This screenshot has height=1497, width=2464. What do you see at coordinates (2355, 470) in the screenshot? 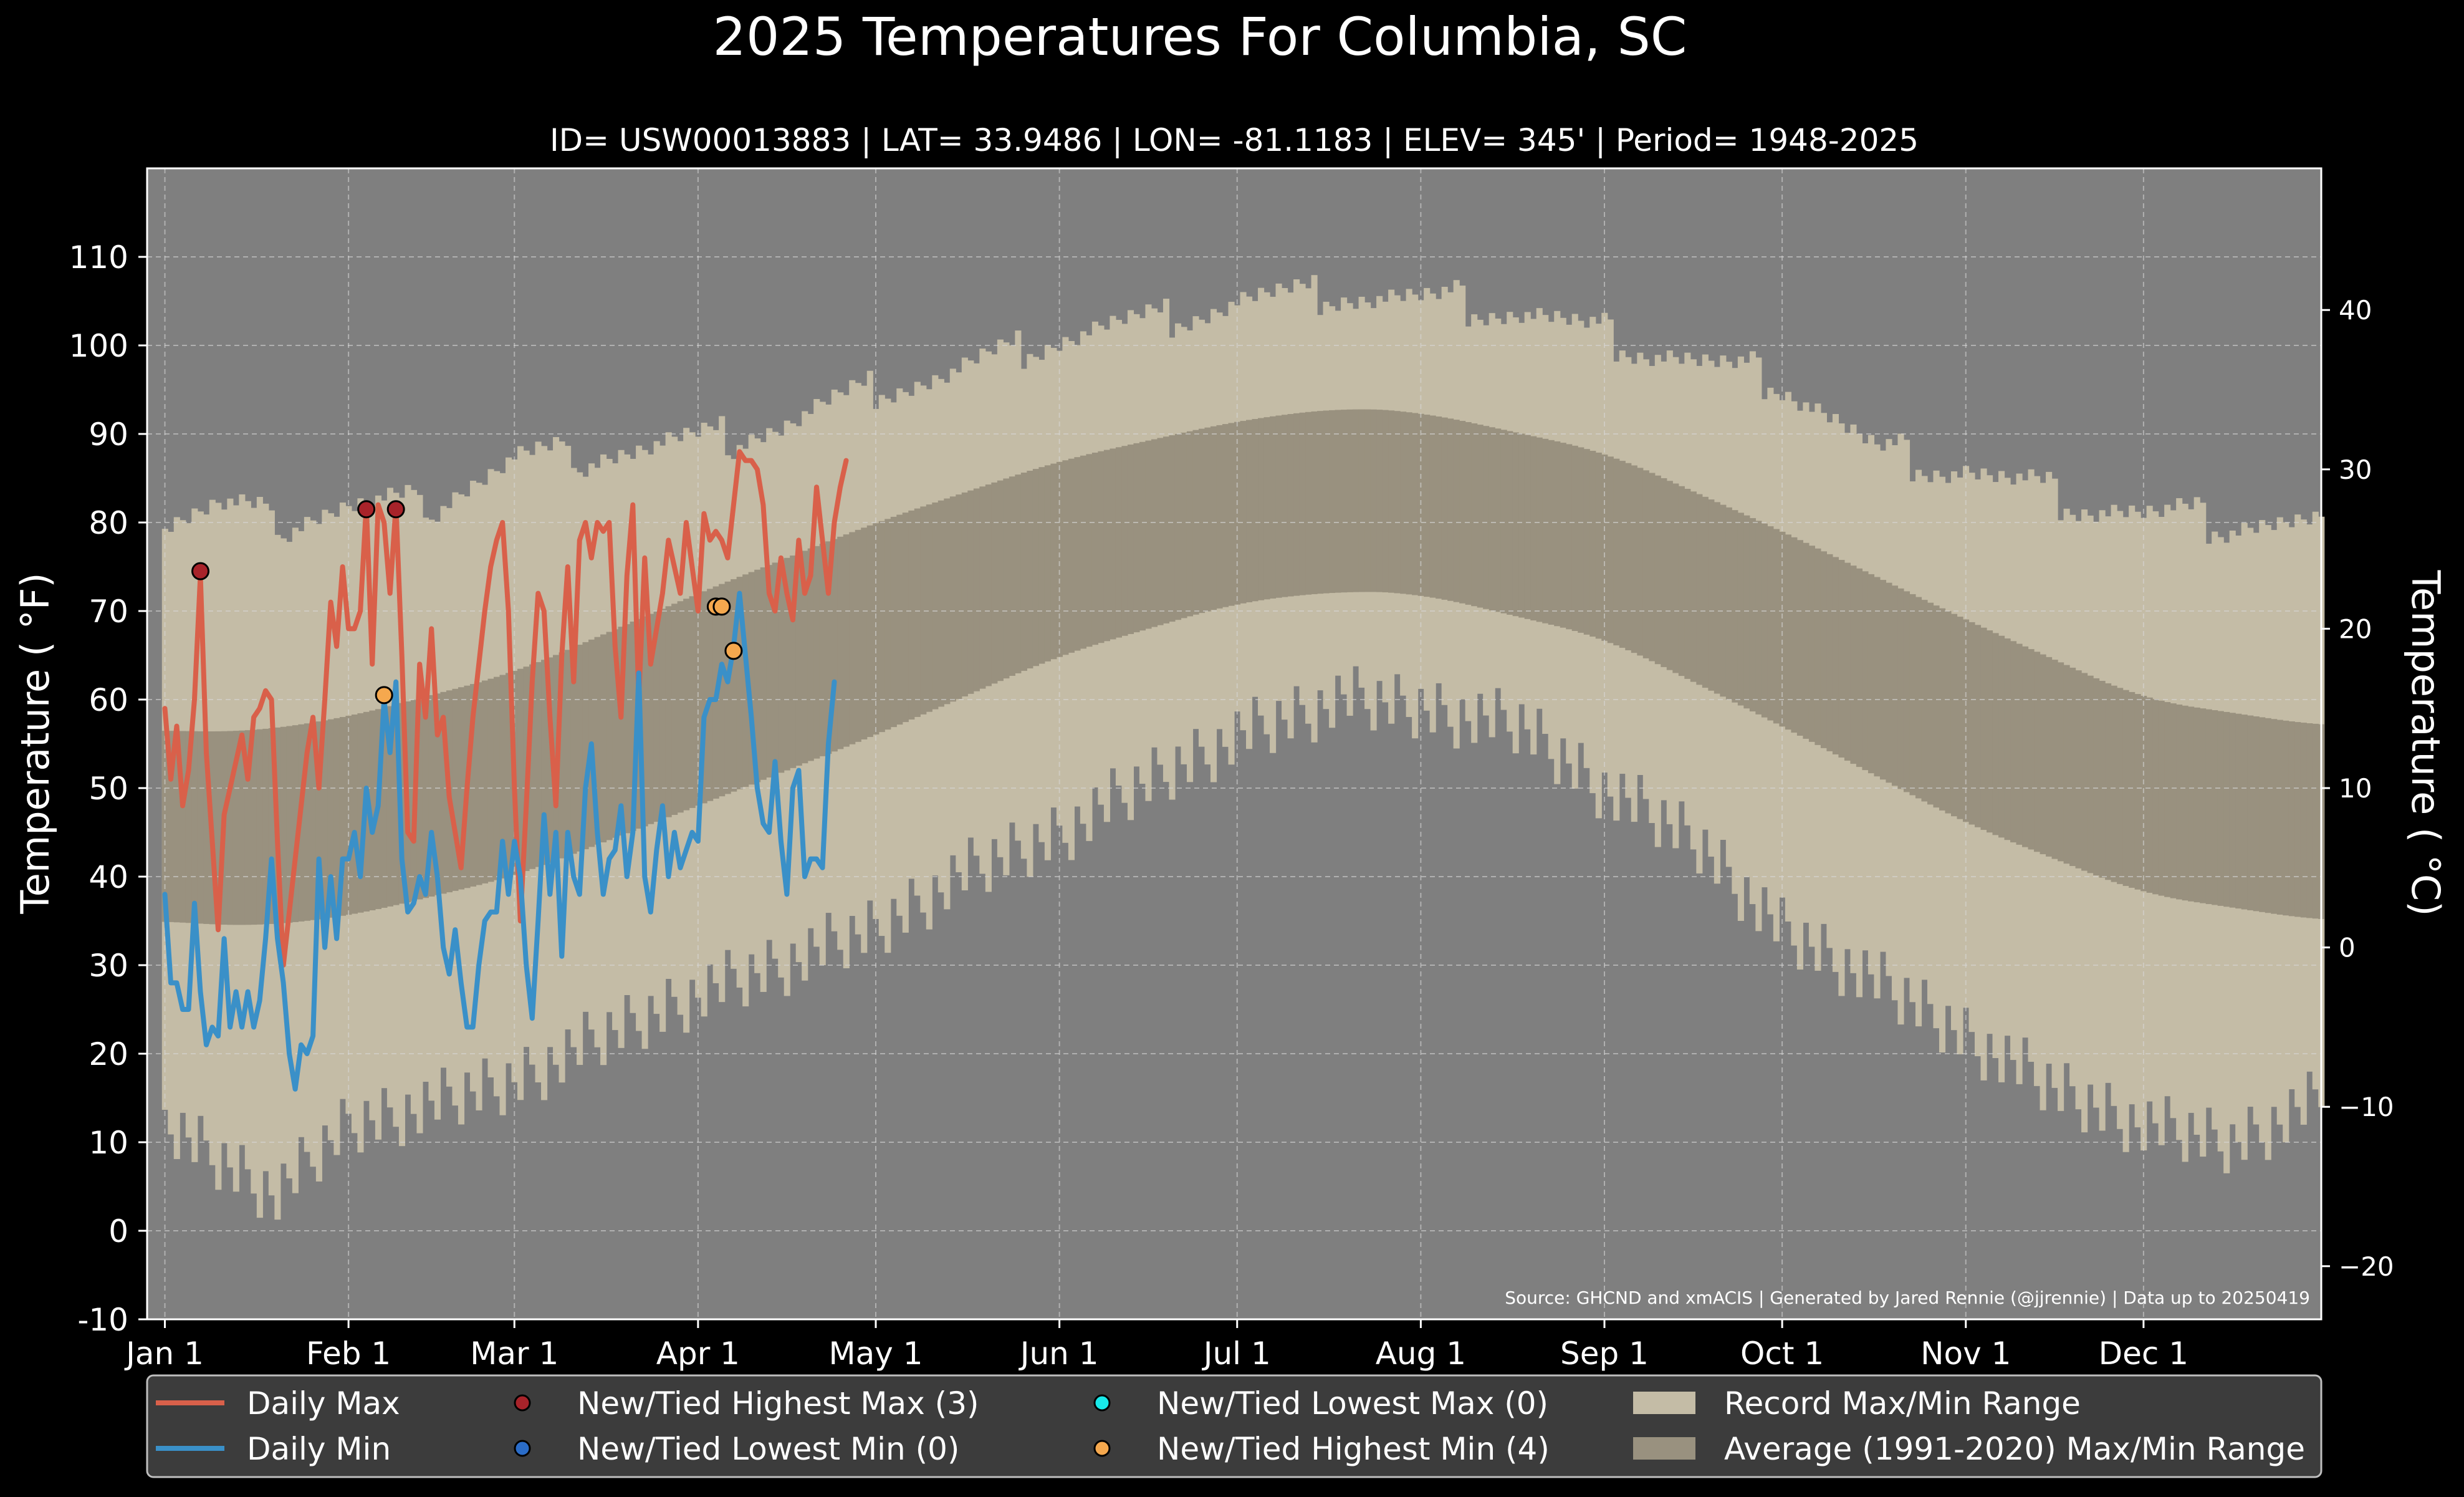
I see `y-right-tick-label: 30` at bounding box center [2355, 470].